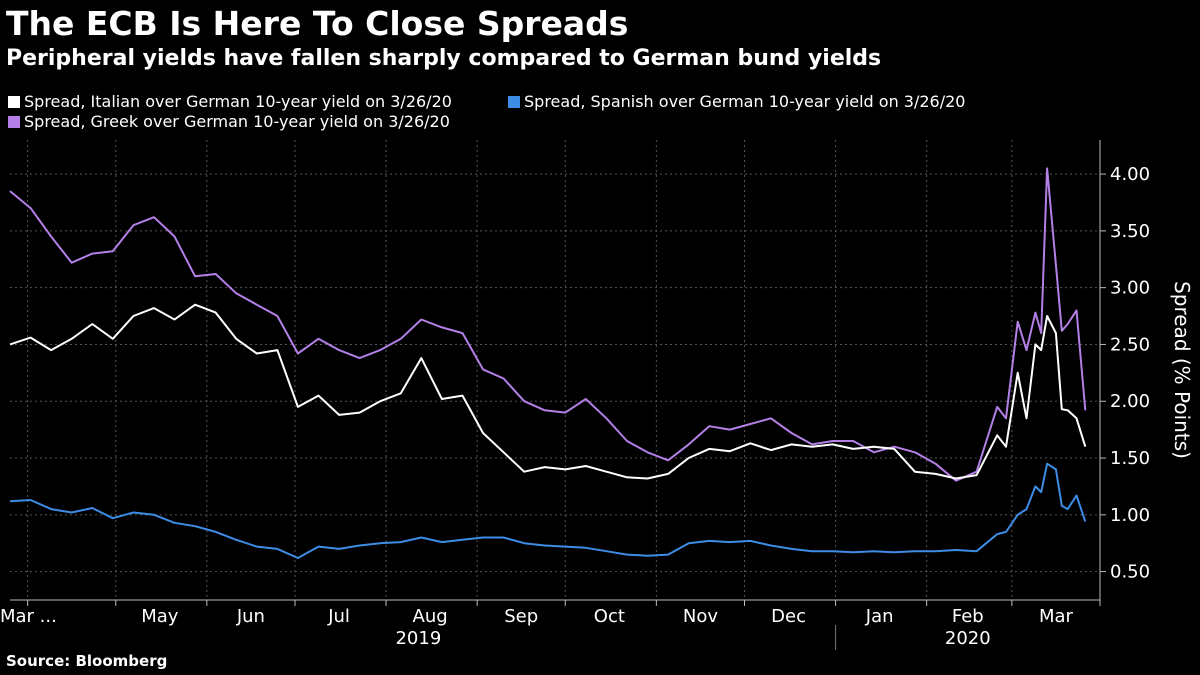 The height and width of the screenshot is (675, 1200). I want to click on x-tick-label-11: Mar, so click(1056, 616).